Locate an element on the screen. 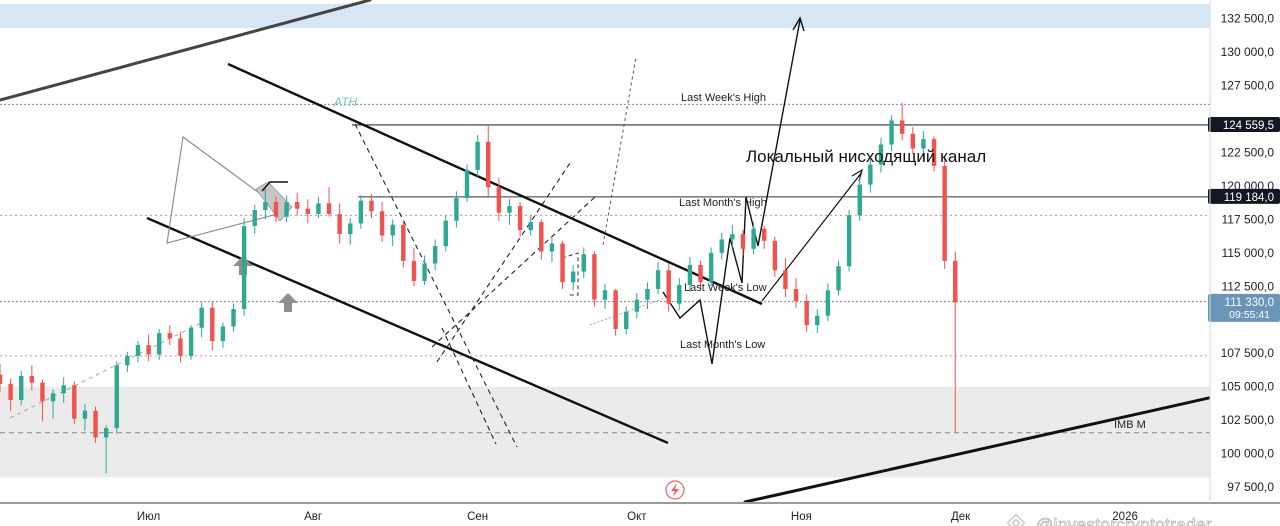 The image size is (1280, 526). projection-arrowhead is located at coordinates (798, 24).